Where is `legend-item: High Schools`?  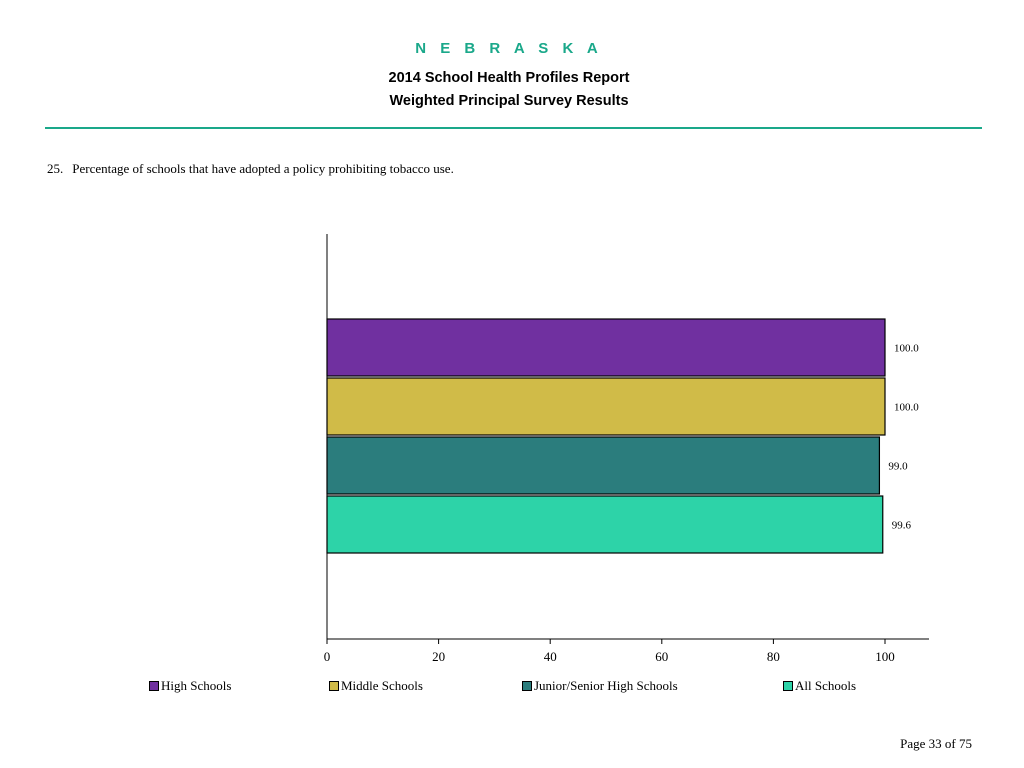
legend-item: High Schools is located at coordinates (190, 686).